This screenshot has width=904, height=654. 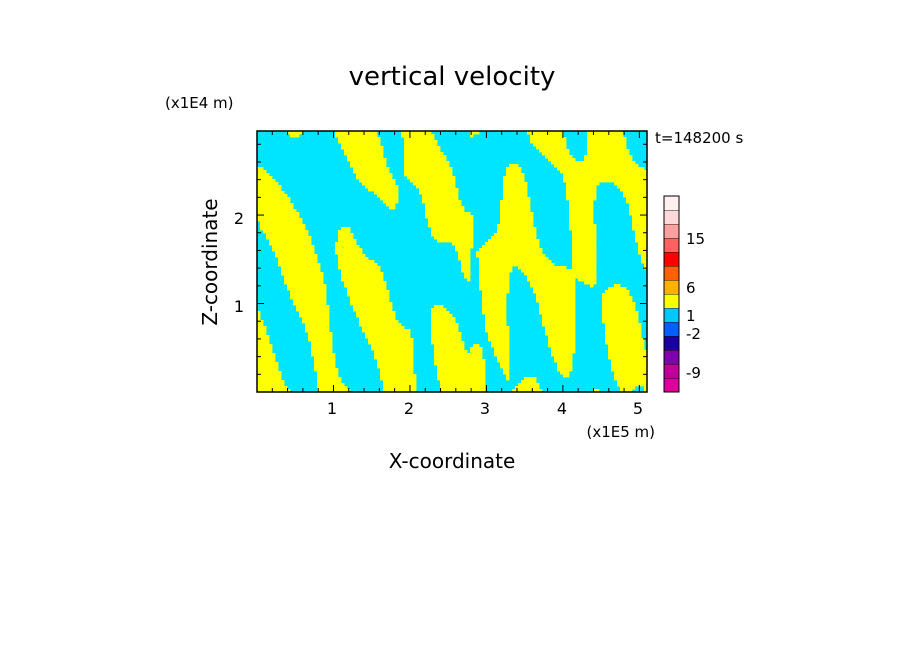 I want to click on x-tick-label: 2, so click(x=409, y=408).